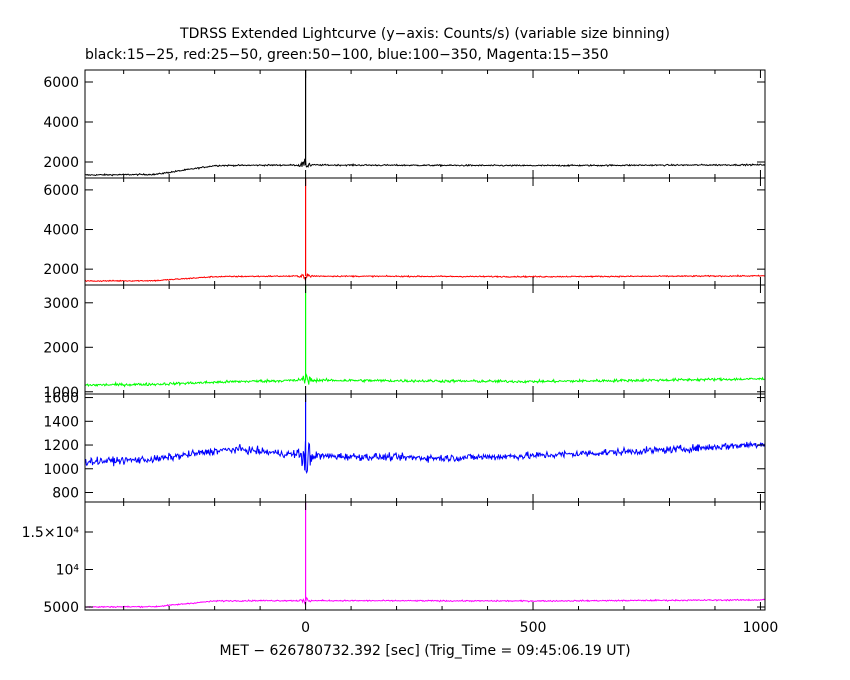  Describe the element at coordinates (61, 399) in the screenshot. I see `y-tick-label: 1600` at that location.